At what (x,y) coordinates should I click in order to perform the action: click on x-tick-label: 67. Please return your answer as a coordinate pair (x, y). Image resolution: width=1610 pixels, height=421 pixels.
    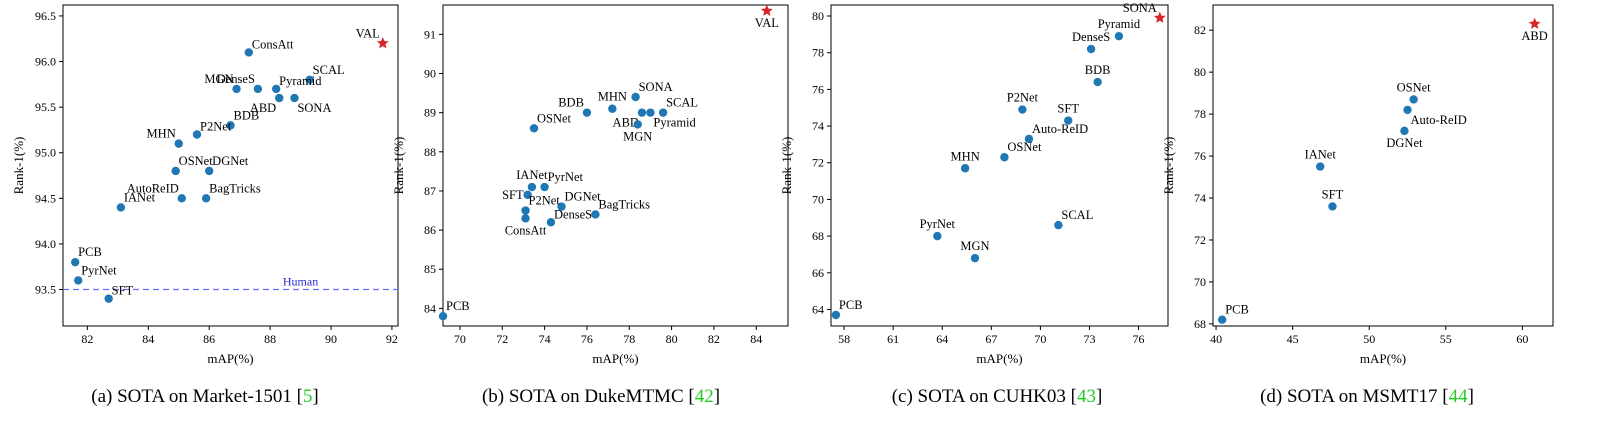
    Looking at the image, I should click on (991, 339).